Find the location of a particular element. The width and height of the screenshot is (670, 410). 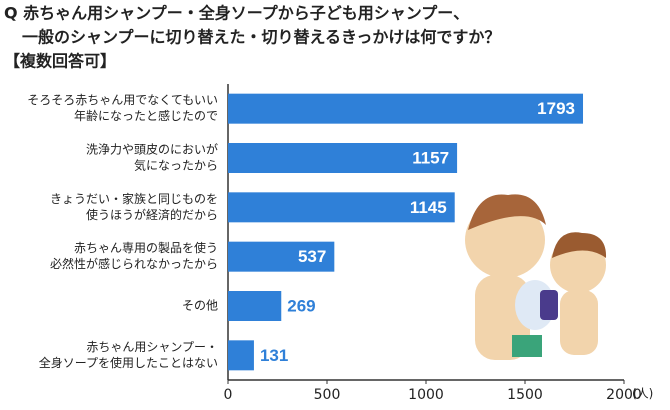

data-label: 1157 is located at coordinates (430, 157).